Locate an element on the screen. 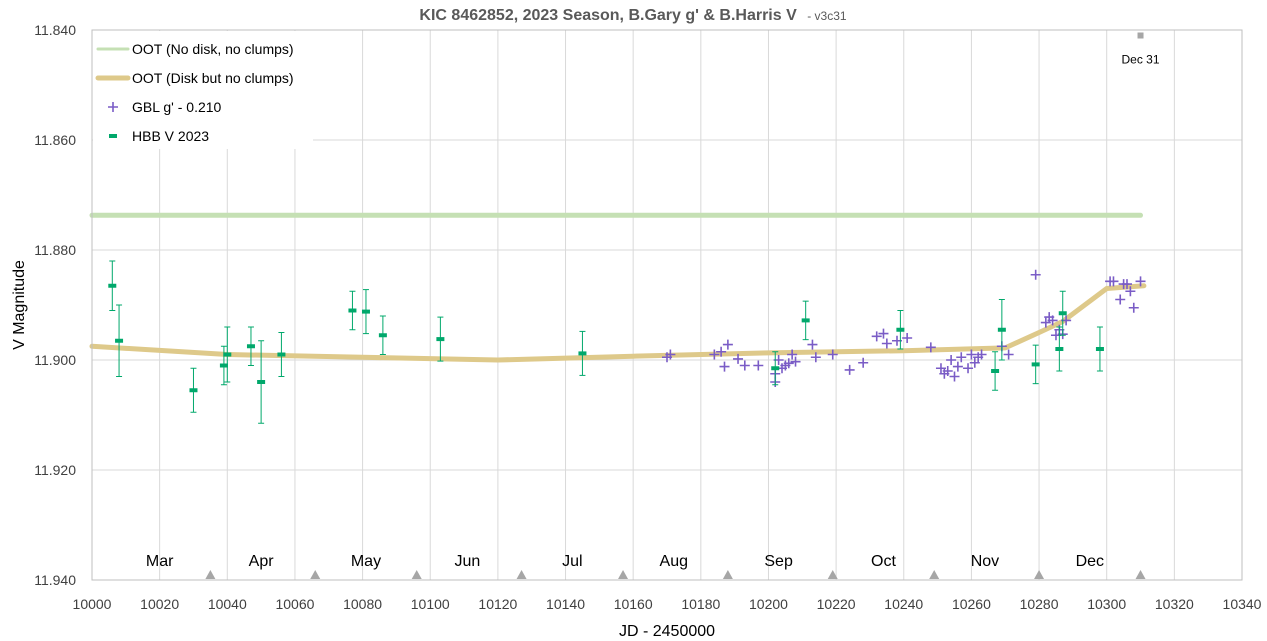 The image size is (1267, 641). dec-31-annotation: Dec 31 is located at coordinates (1141, 49).